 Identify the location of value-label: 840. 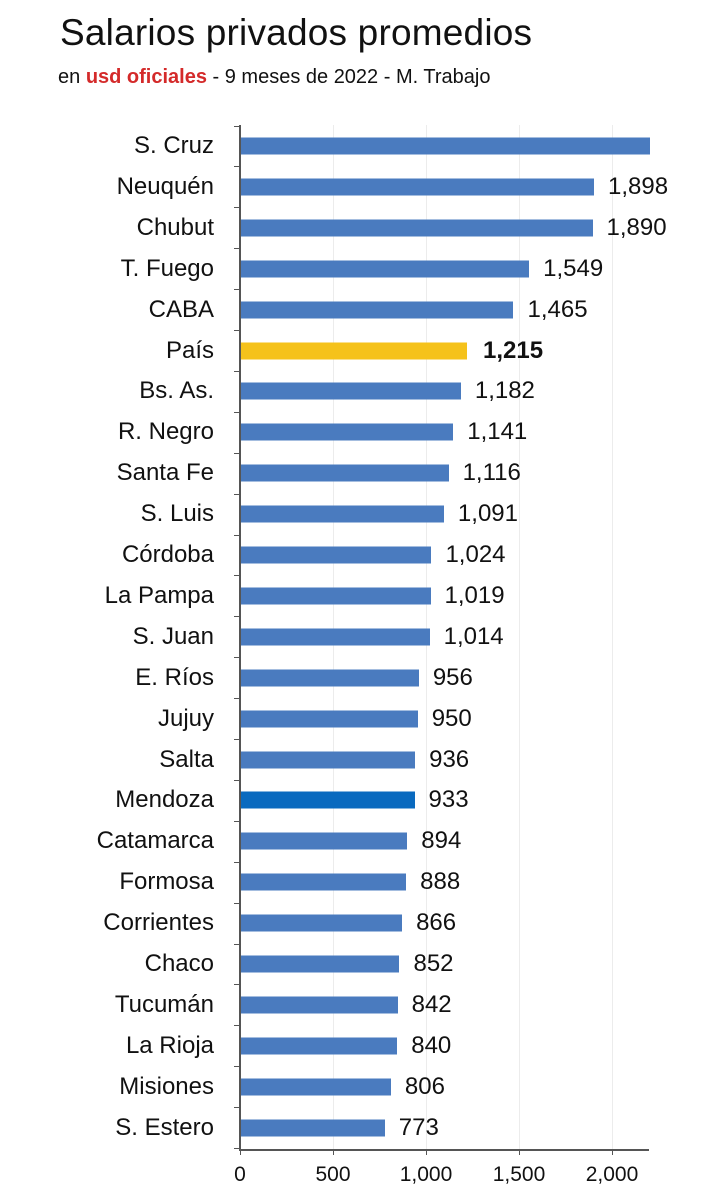
(431, 1045).